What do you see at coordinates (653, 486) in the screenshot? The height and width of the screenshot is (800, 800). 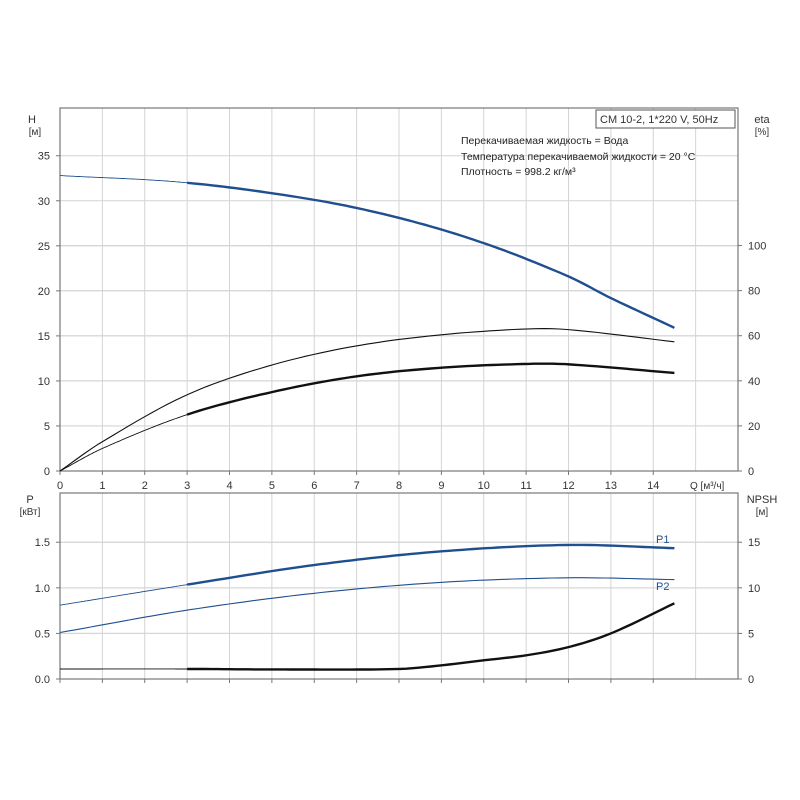 I see `x-tick-label: 14` at bounding box center [653, 486].